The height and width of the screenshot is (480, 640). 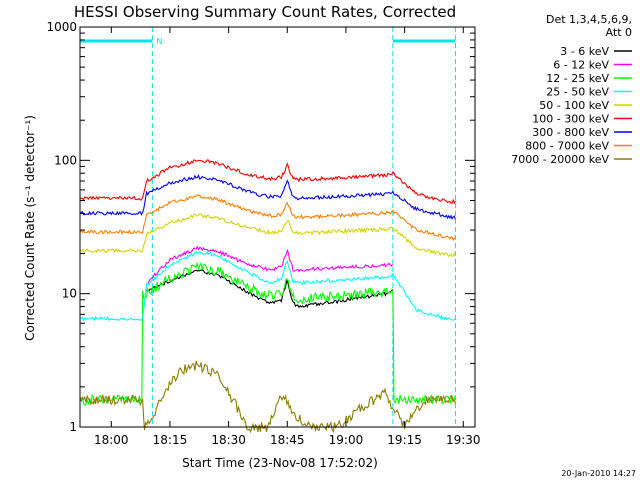 I want to click on legend-label: 7000 - 20000 keV, so click(x=560, y=159).